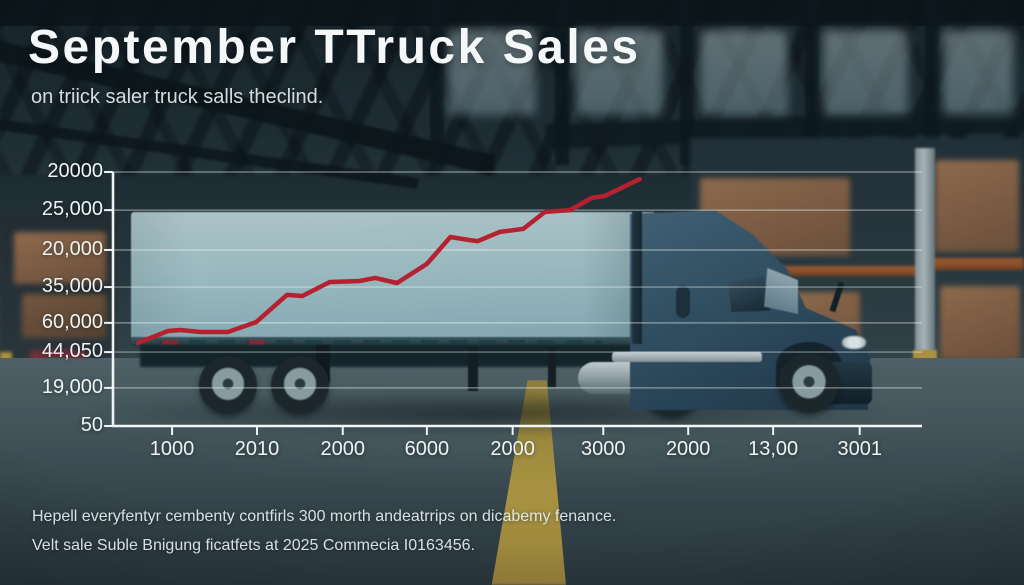  Describe the element at coordinates (72, 209) in the screenshot. I see `y-tick-label: 25,000` at that location.